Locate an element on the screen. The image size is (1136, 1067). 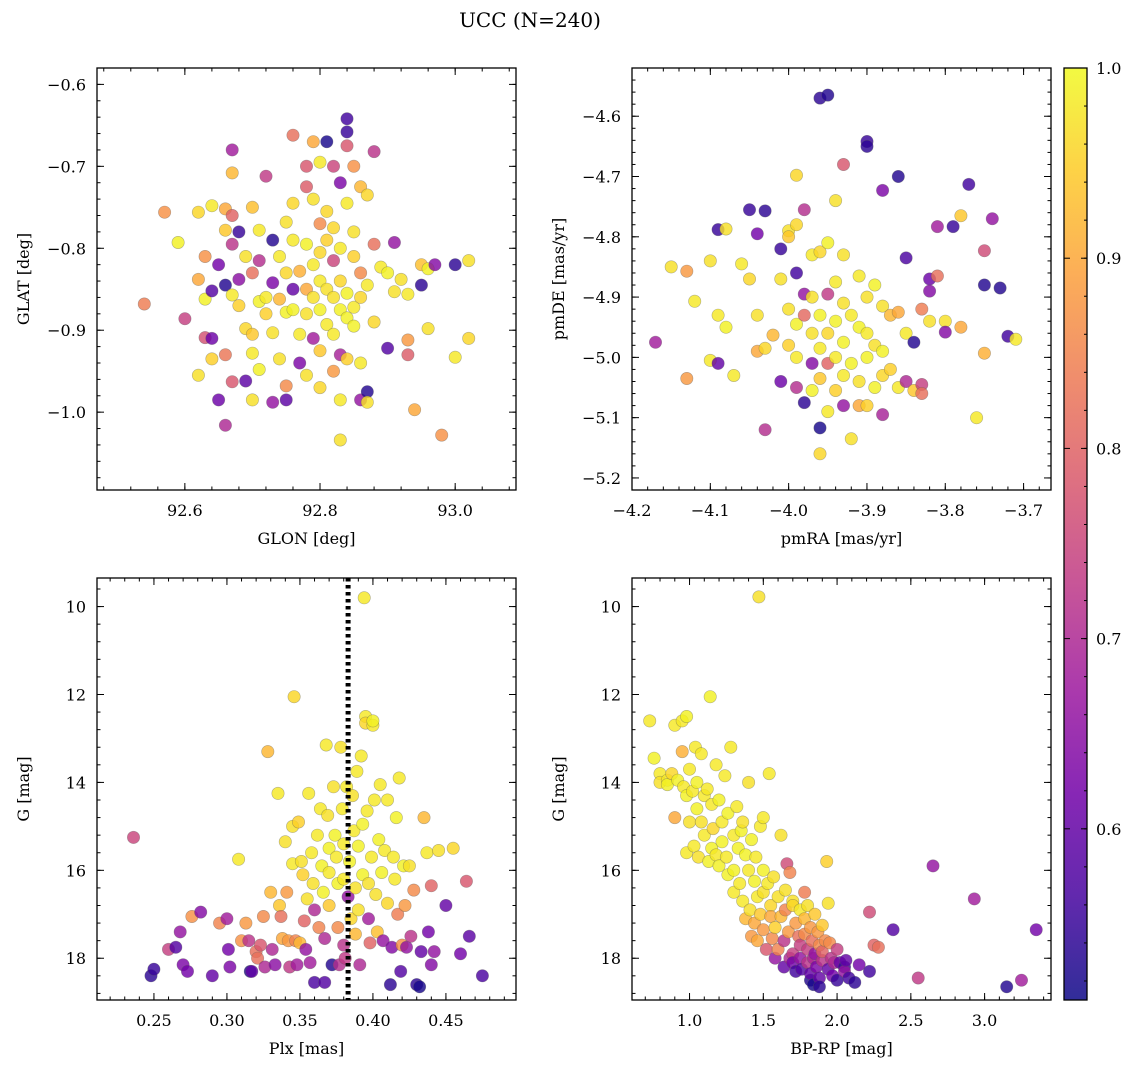
x-axis-label: Plx [mas] is located at coordinates (306, 1048).